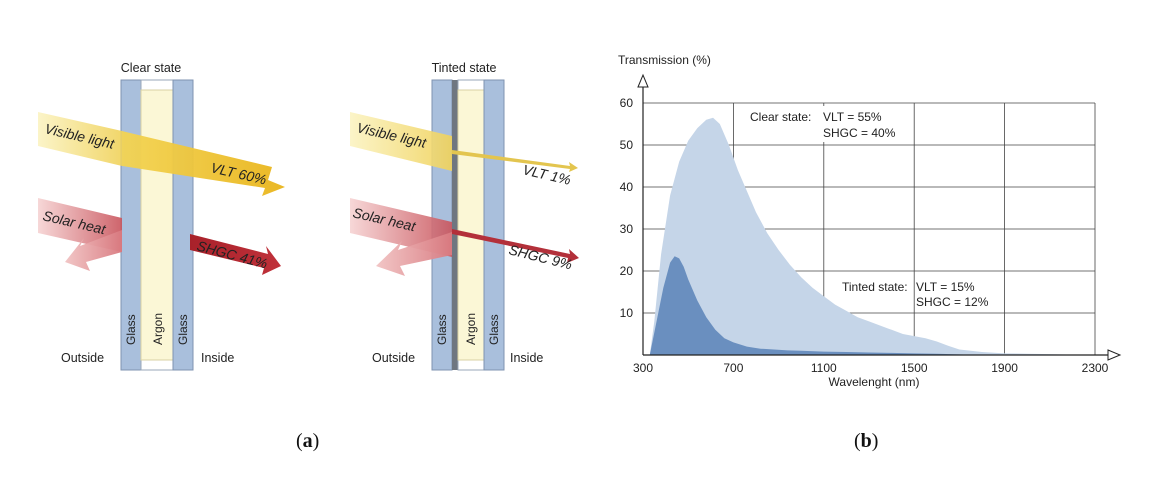 The image size is (1164, 483). What do you see at coordinates (82, 358) in the screenshot?
I see `outside-label: Outside` at bounding box center [82, 358].